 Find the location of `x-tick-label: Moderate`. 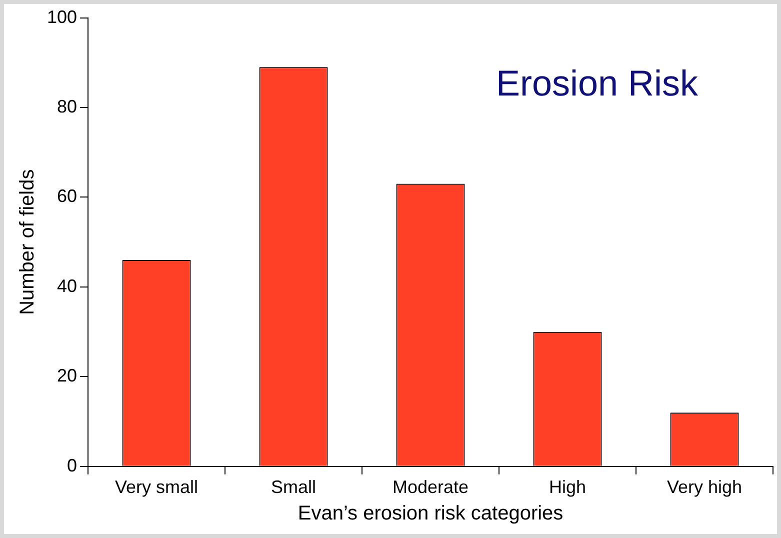

x-tick-label: Moderate is located at coordinates (430, 487).